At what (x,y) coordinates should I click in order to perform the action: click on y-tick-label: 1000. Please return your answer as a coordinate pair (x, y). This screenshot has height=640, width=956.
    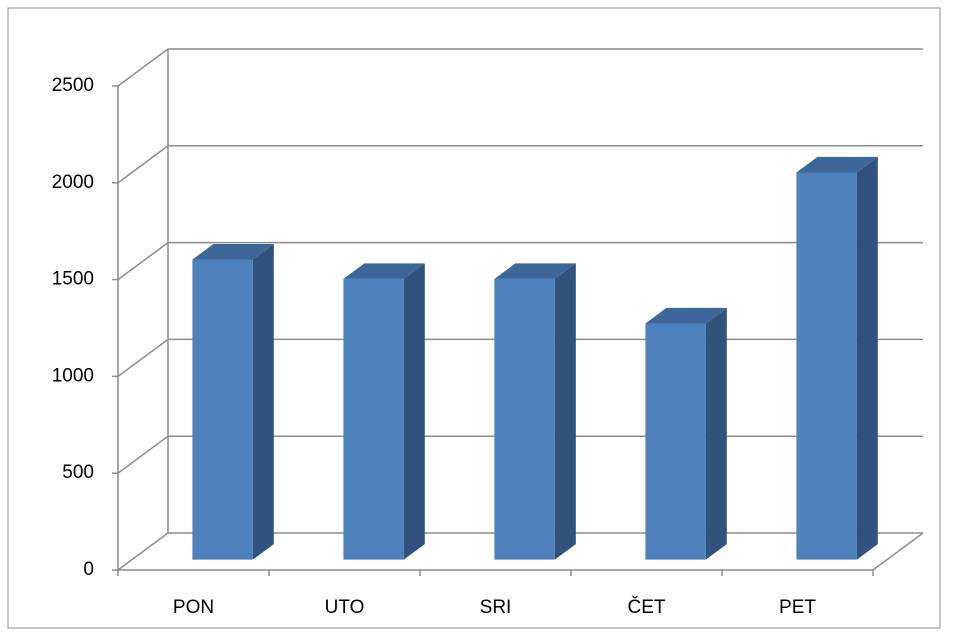
    Looking at the image, I should click on (73, 375).